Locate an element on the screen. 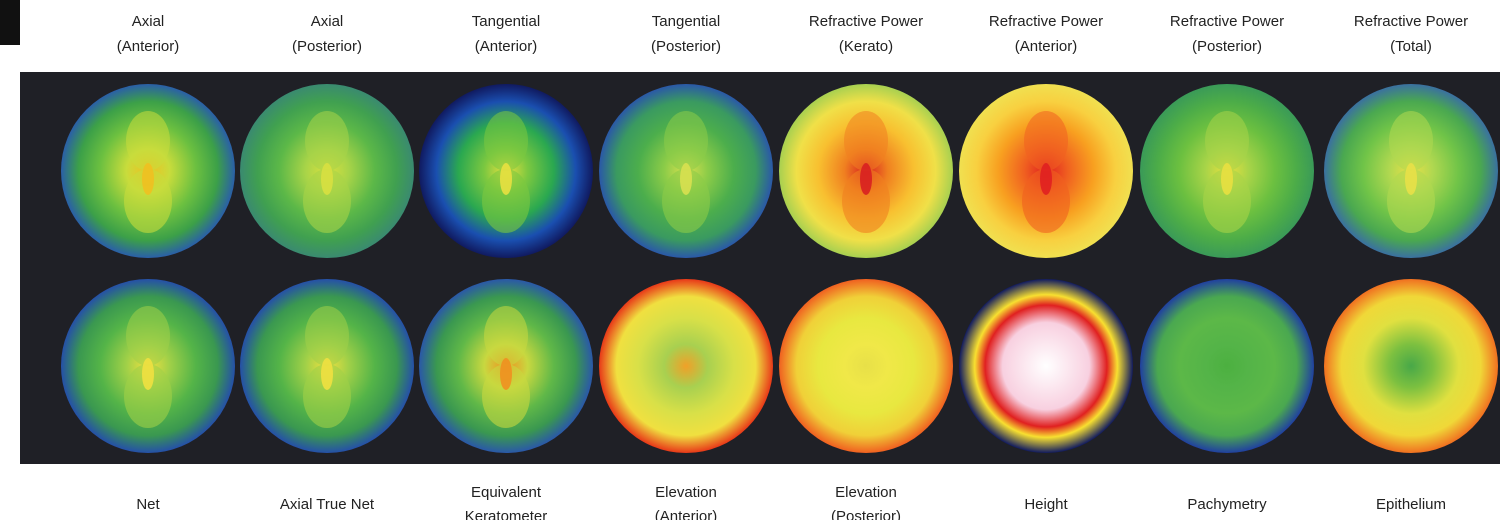 Image resolution: width=1500 pixels, height=520 pixels. map-label: Height is located at coordinates (1046, 504).